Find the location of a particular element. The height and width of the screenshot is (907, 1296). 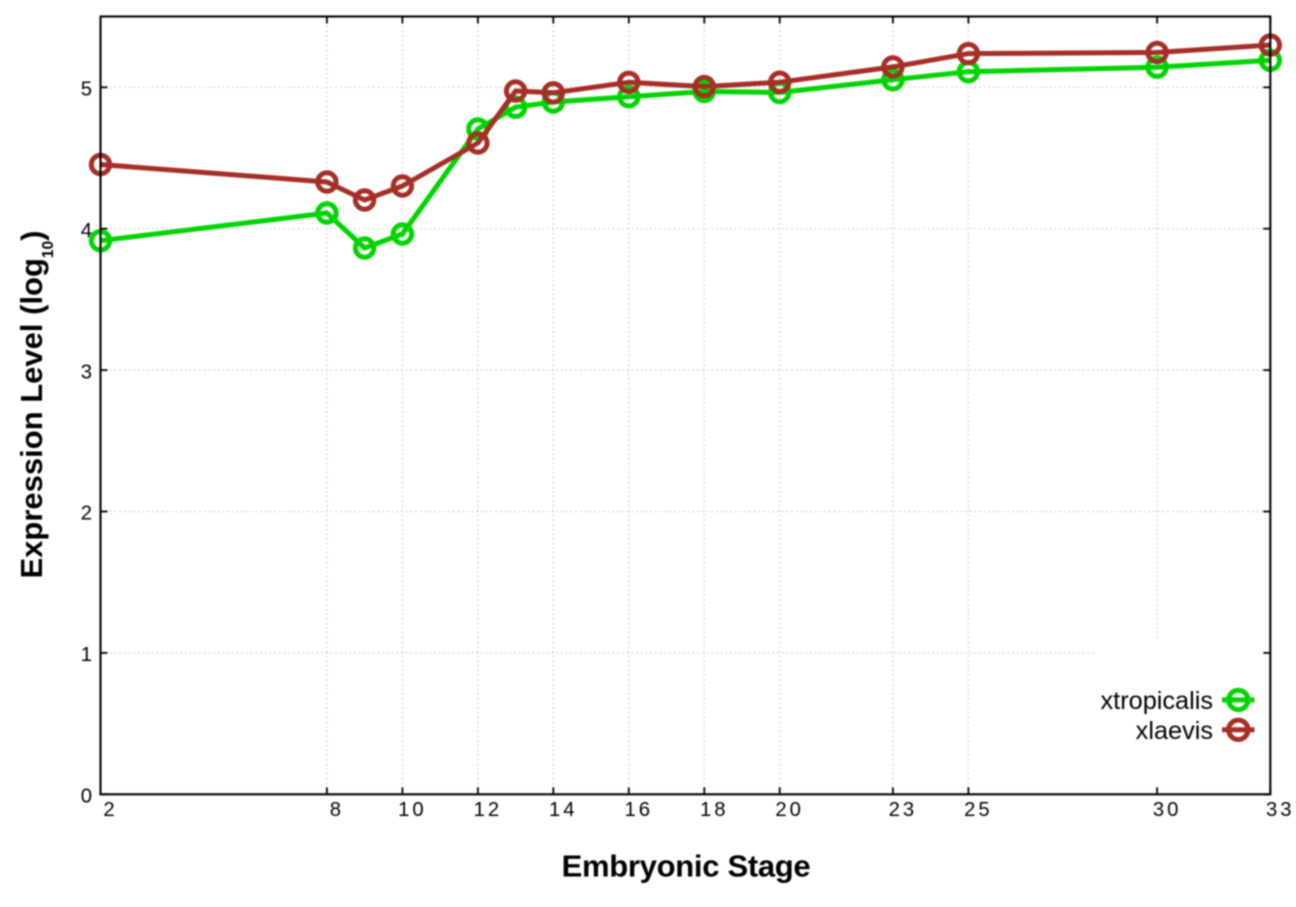

svg-text: 8 is located at coordinates (337, 810).